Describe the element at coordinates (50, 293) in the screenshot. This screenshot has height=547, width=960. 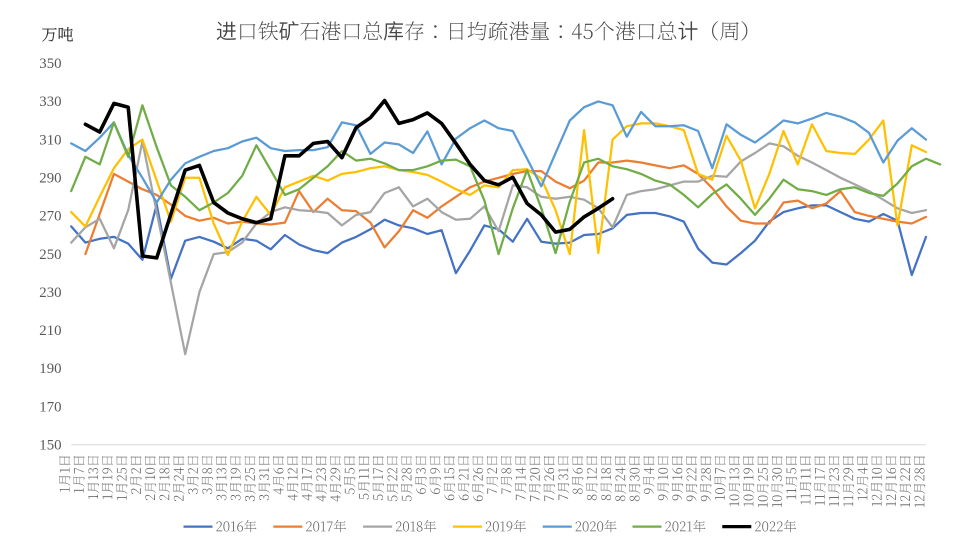
I see `svg-text: 230` at that location.